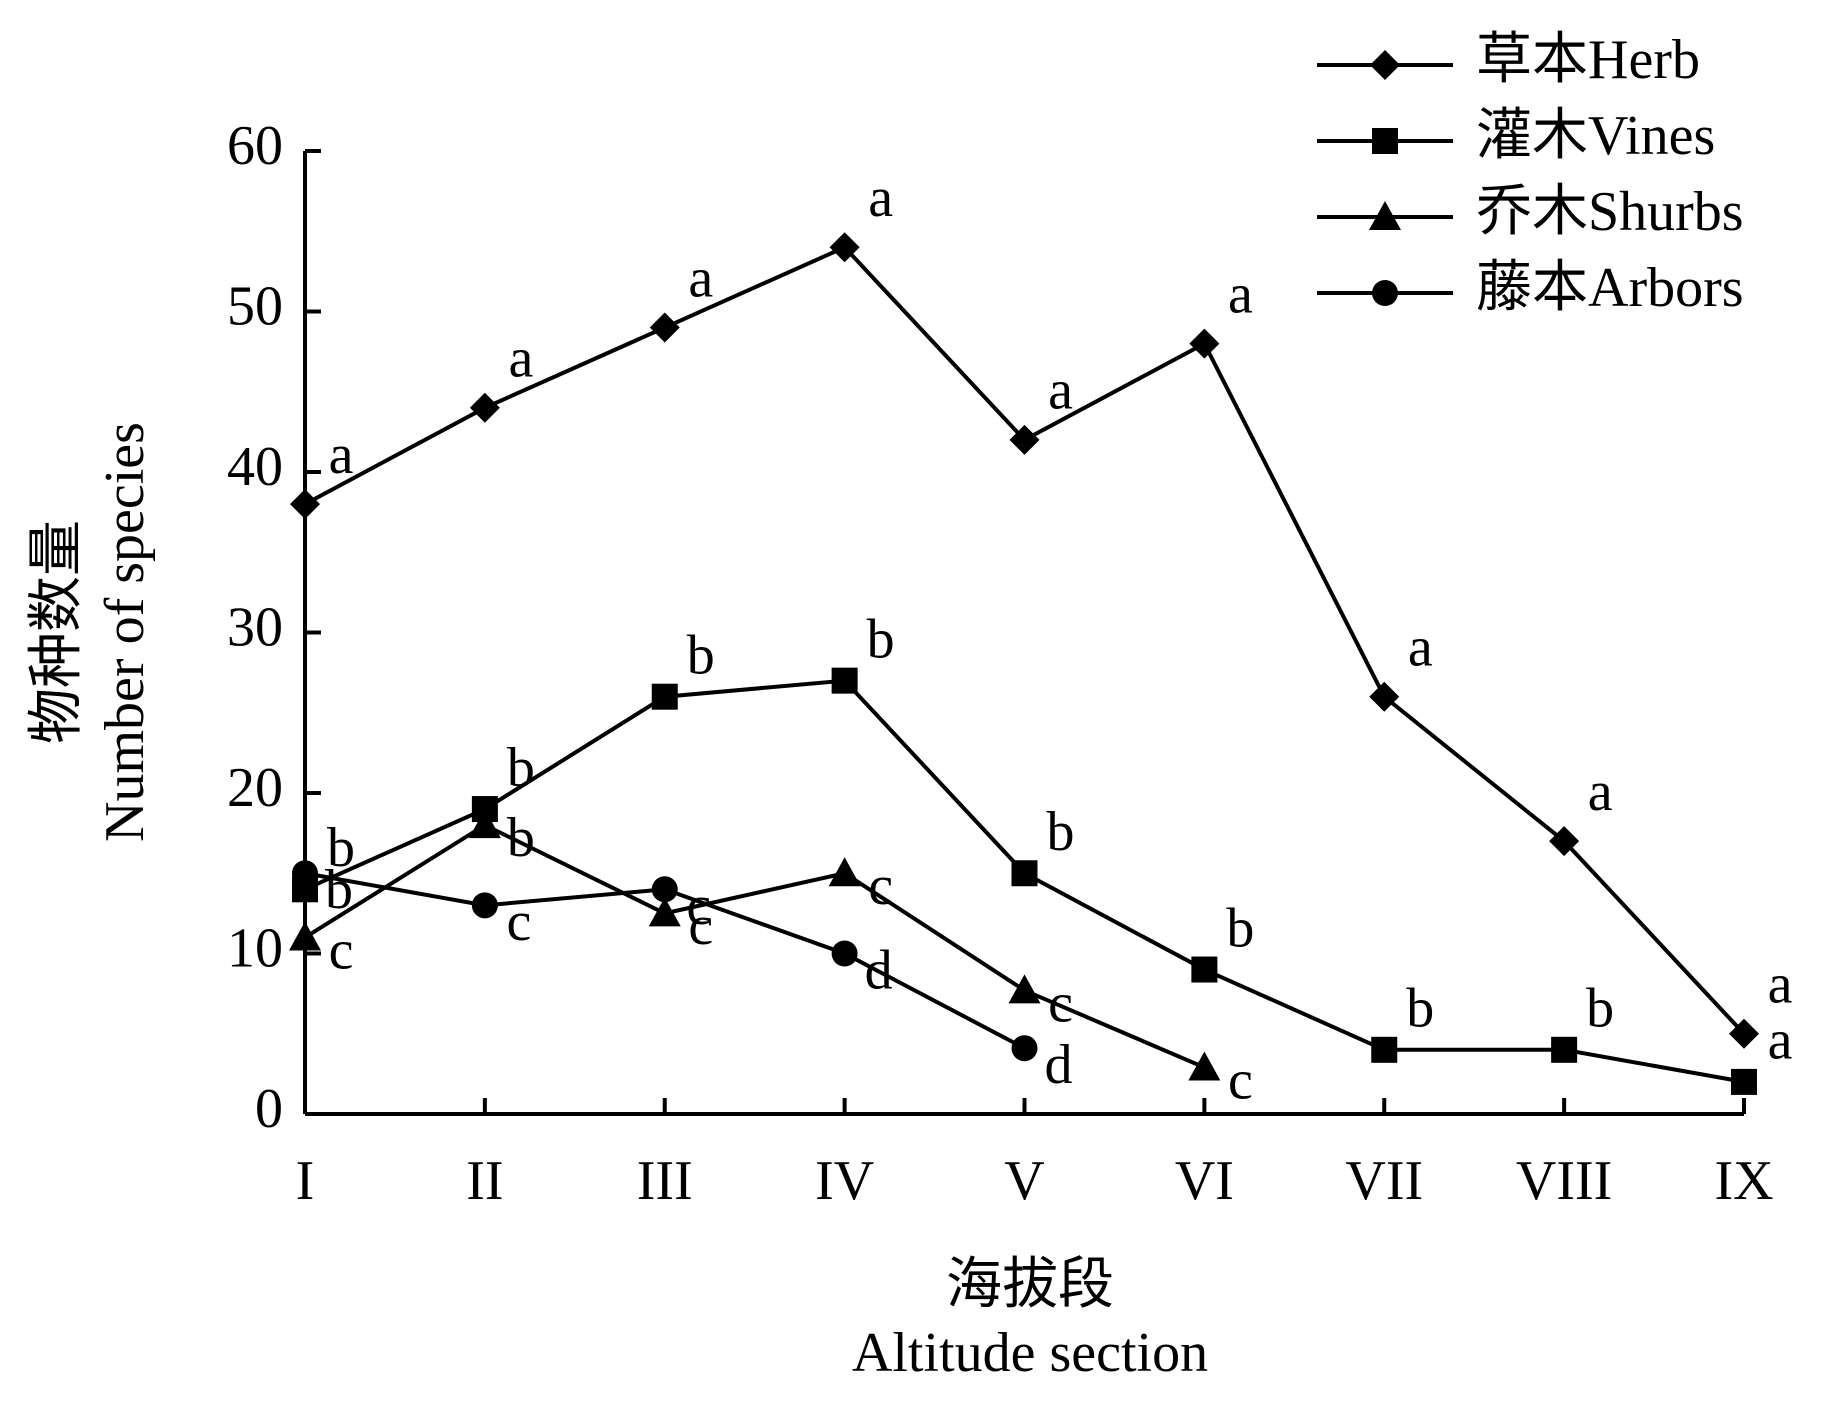  I want to click on legend-label: 藤本Arbors, so click(1610, 288).